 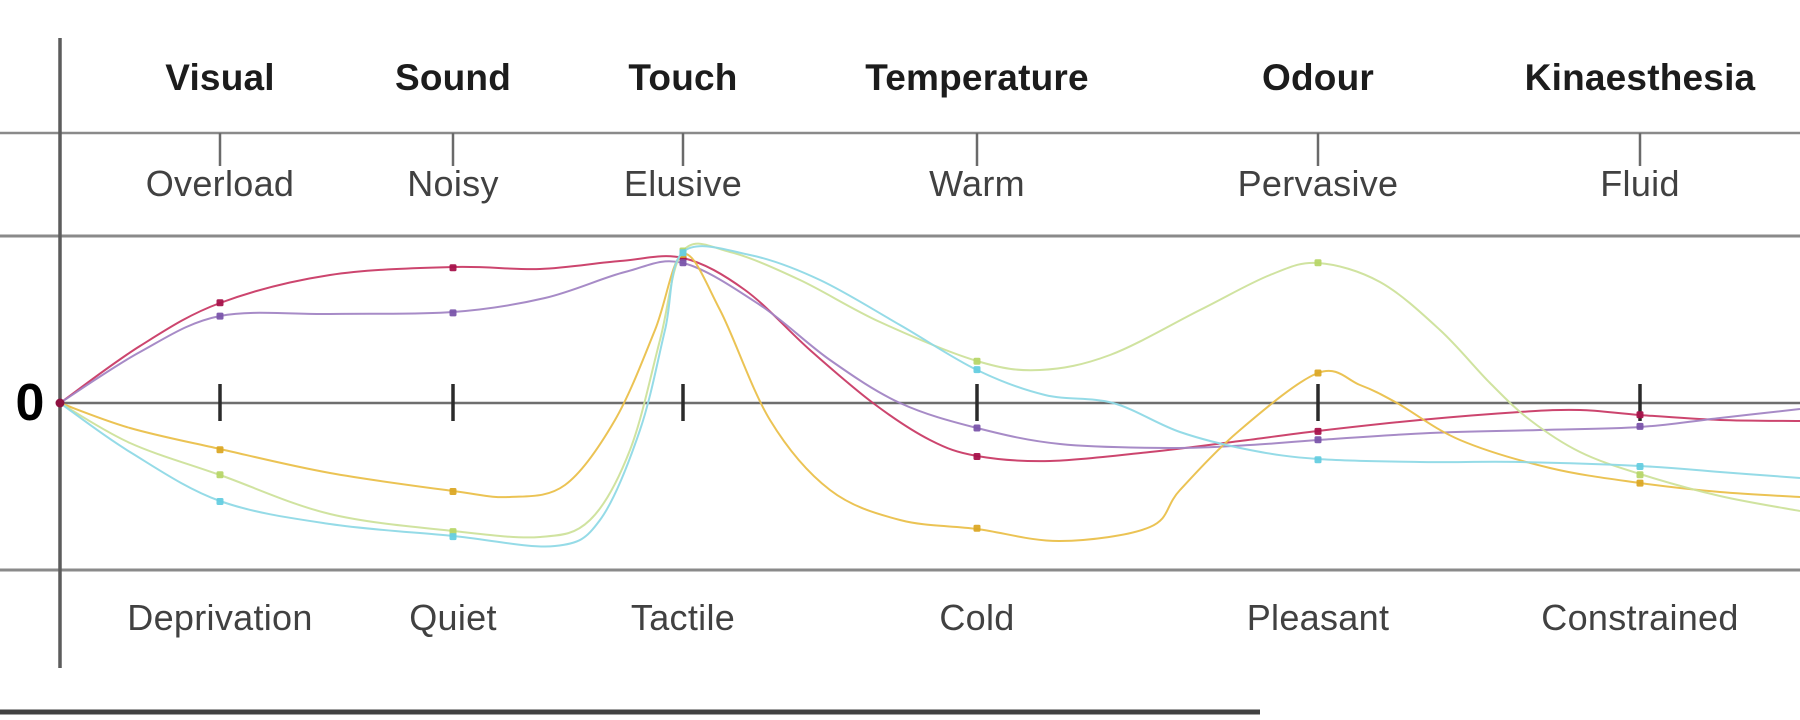 I want to click on category-header-sound: Sound, so click(x=453, y=77).